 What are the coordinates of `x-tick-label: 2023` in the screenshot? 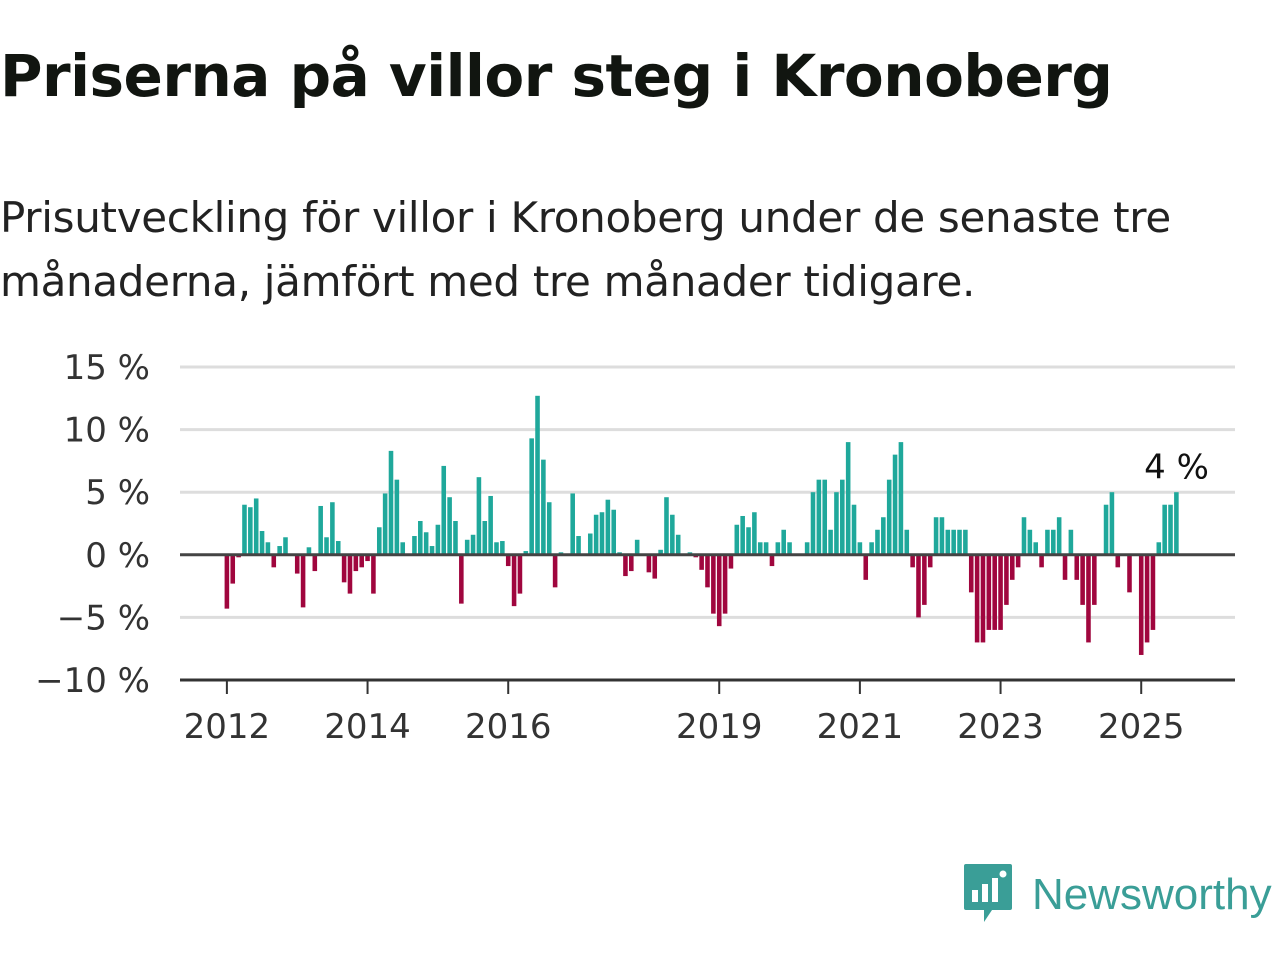 It's located at (1000, 727).